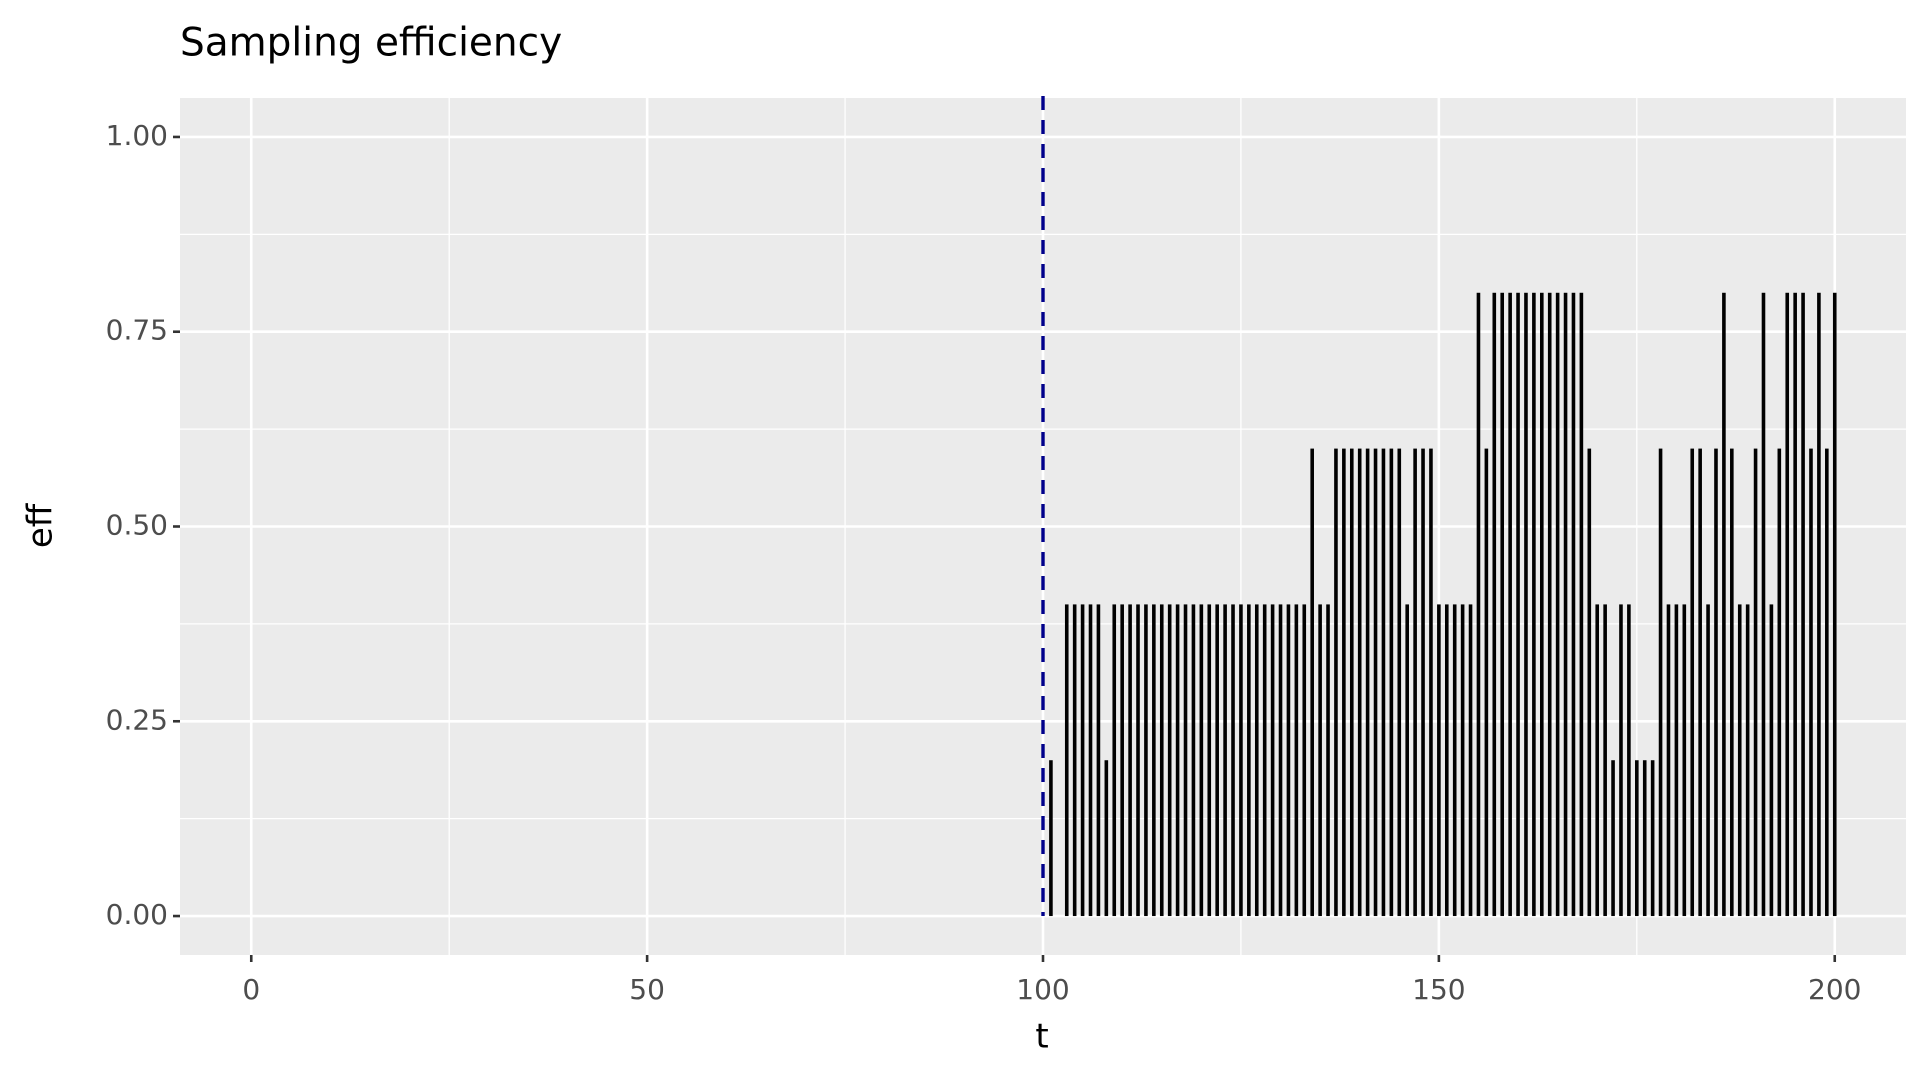 This screenshot has height=1080, width=1920. I want to click on y-tick-label: 0.00, so click(137, 914).